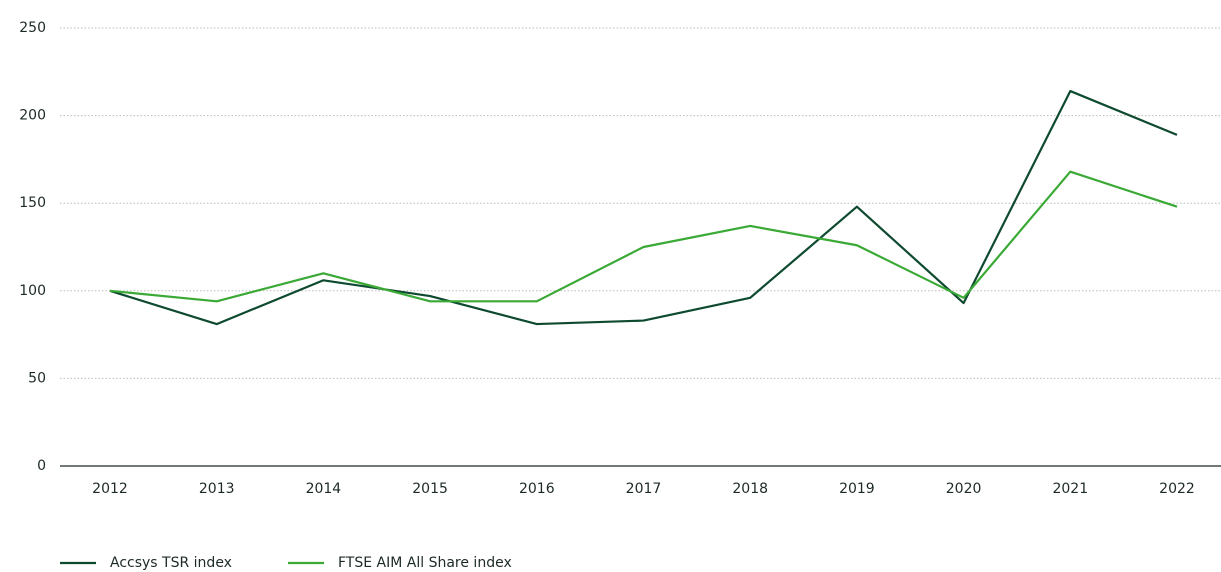  What do you see at coordinates (324, 489) in the screenshot?
I see `x-tick-label: 2014` at bounding box center [324, 489].